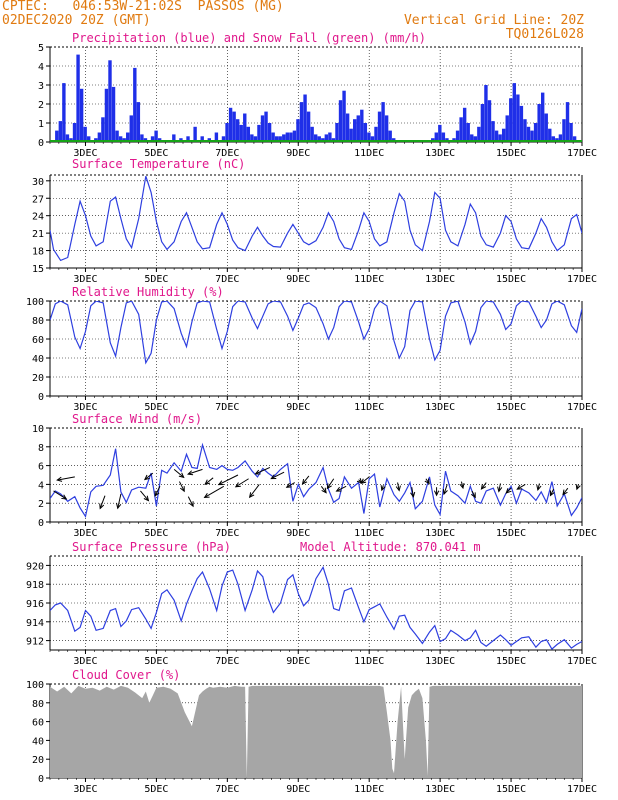 The image size is (618, 800). Describe the element at coordinates (35, 685) in the screenshot. I see `y-tick-label: 100` at that location.